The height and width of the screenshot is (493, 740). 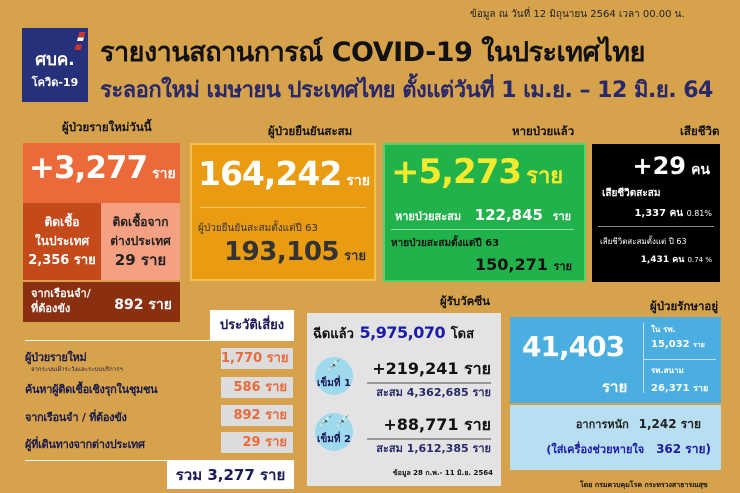 I want to click on hospital-unit: ราย, so click(x=699, y=345).